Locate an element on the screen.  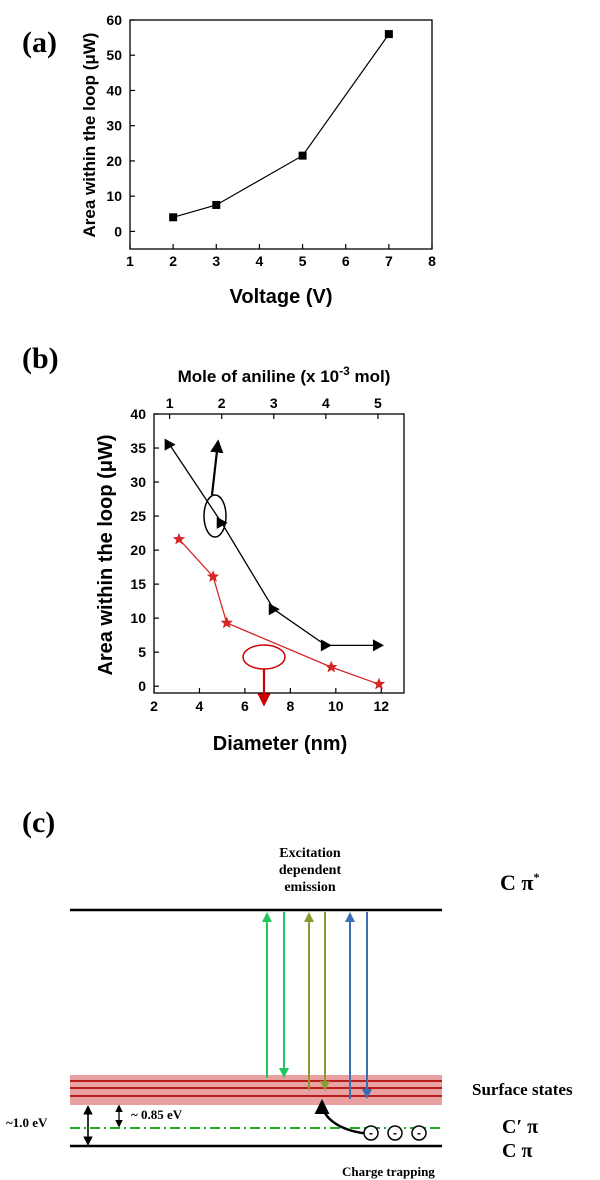
panel-b-top-axis-title-unit: mol) is located at coordinates (370, 376).